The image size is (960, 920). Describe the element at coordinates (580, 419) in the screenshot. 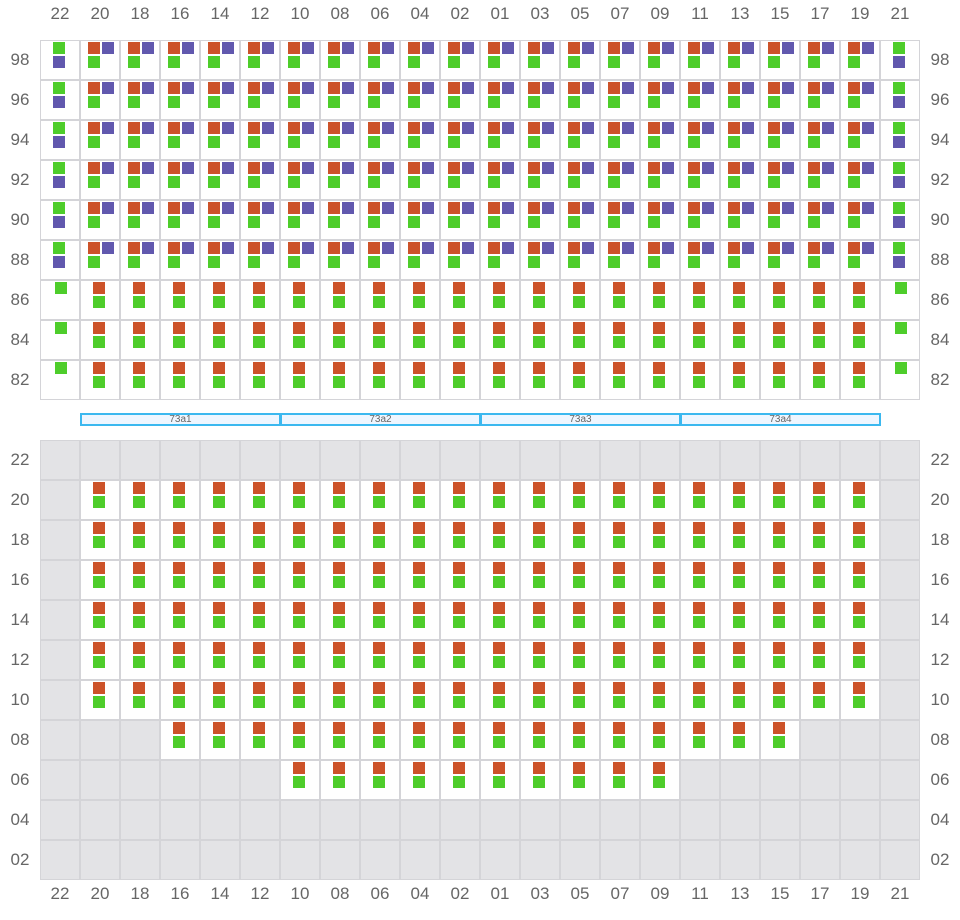

I see `zone-band: 73a3` at that location.